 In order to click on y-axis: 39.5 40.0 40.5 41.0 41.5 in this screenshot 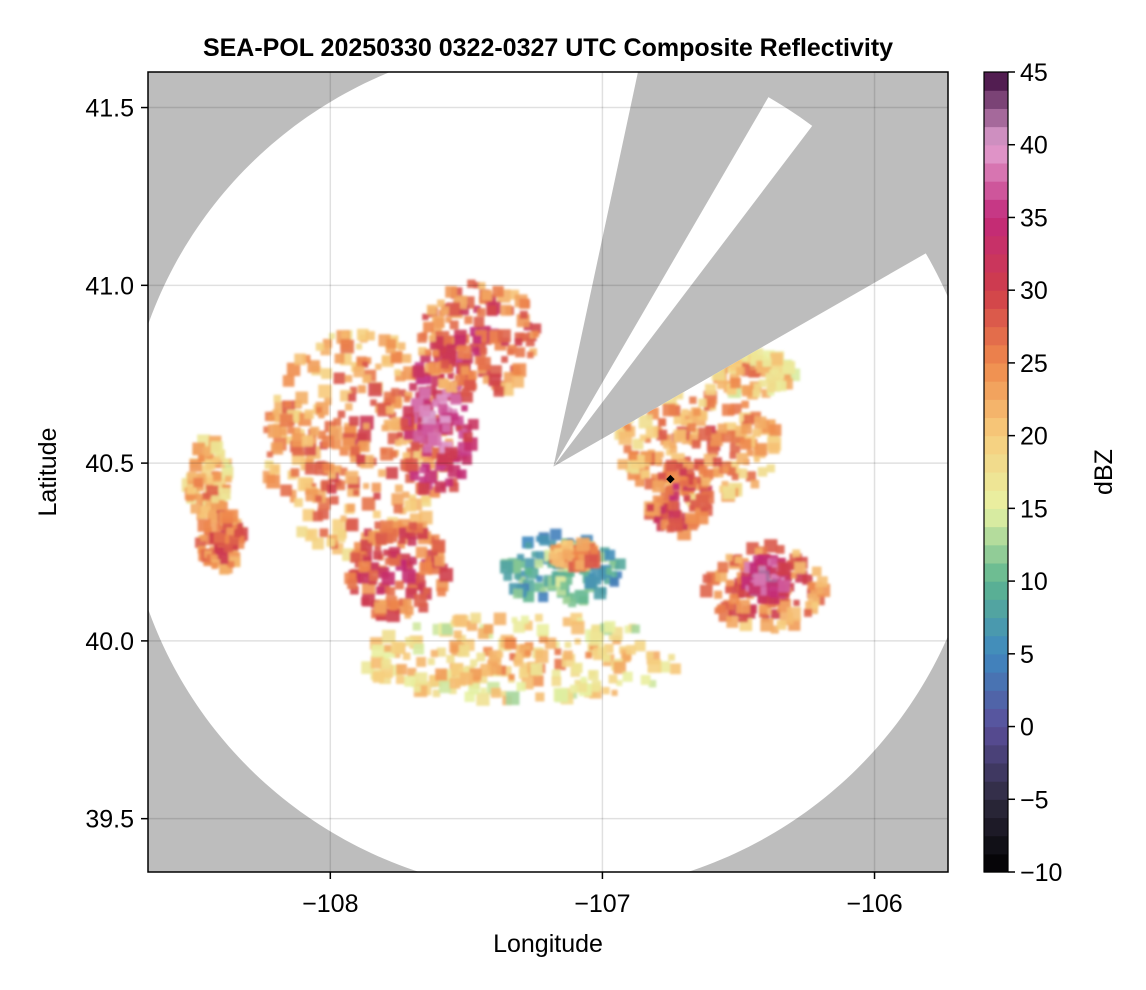, I will do `click(116, 464)`.